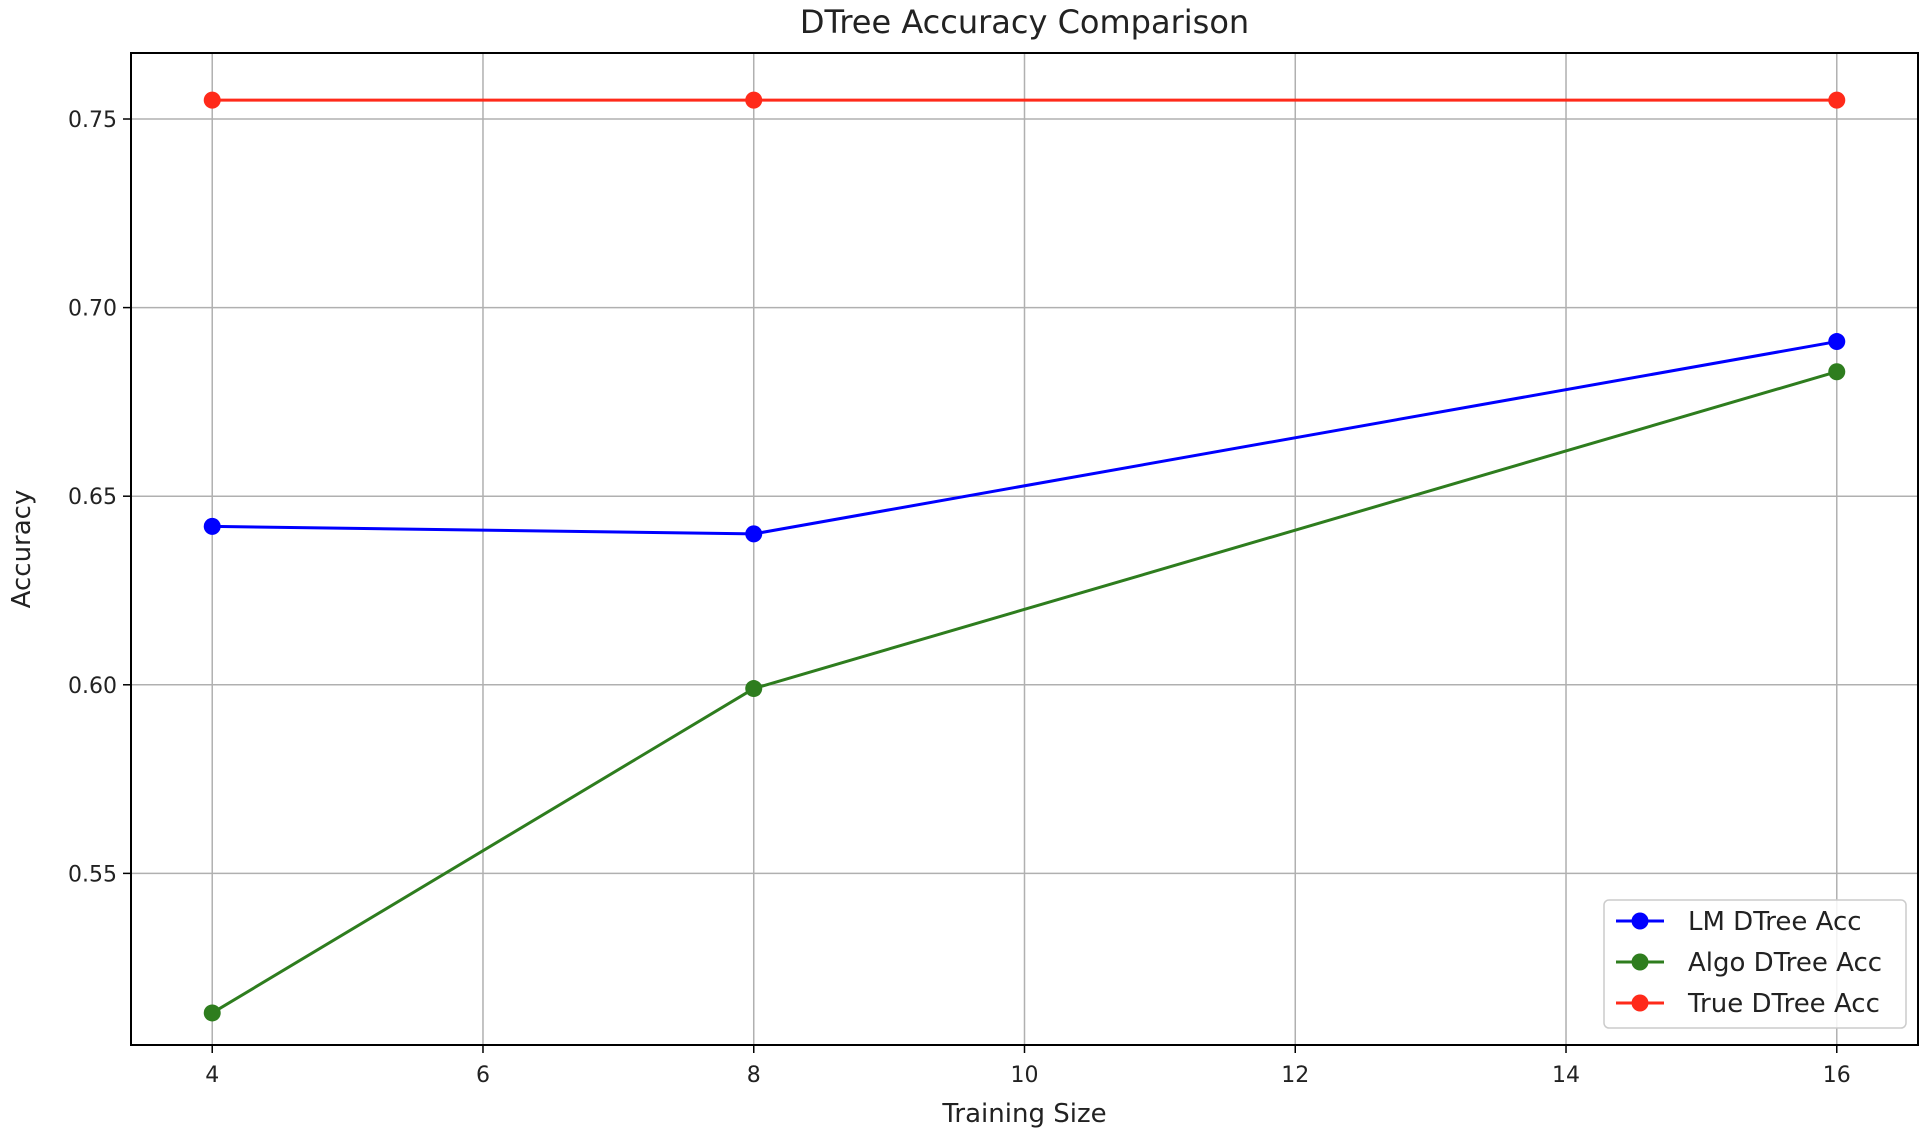 Image resolution: width=1928 pixels, height=1142 pixels. I want to click on y-axis-ticks: 0.55 0.60 0.65 0.70 0.75, so click(99, 497).